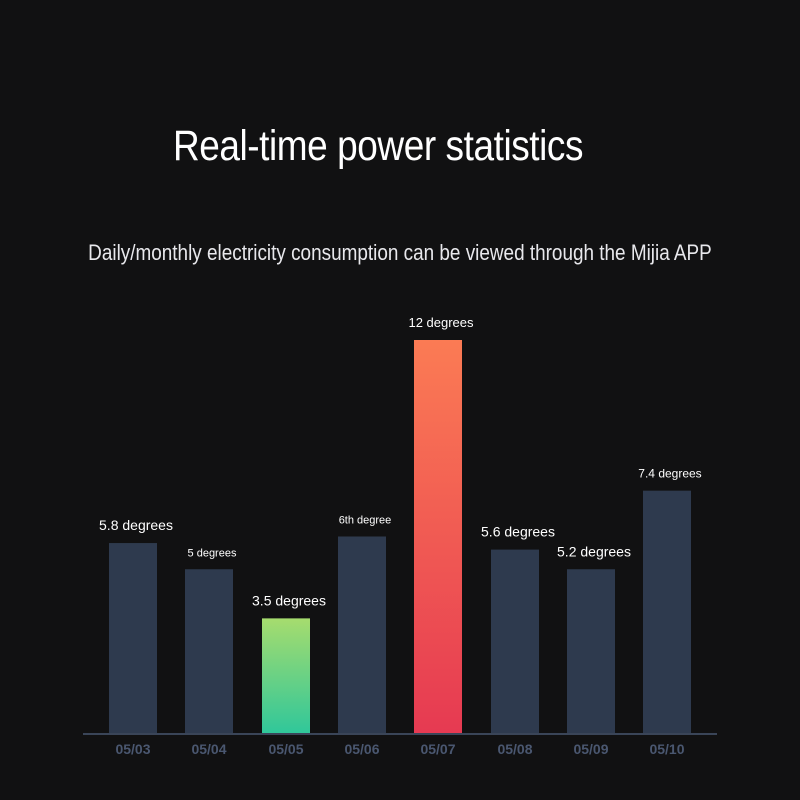 Image resolution: width=800 pixels, height=800 pixels. I want to click on bar-05/05, so click(286, 675).